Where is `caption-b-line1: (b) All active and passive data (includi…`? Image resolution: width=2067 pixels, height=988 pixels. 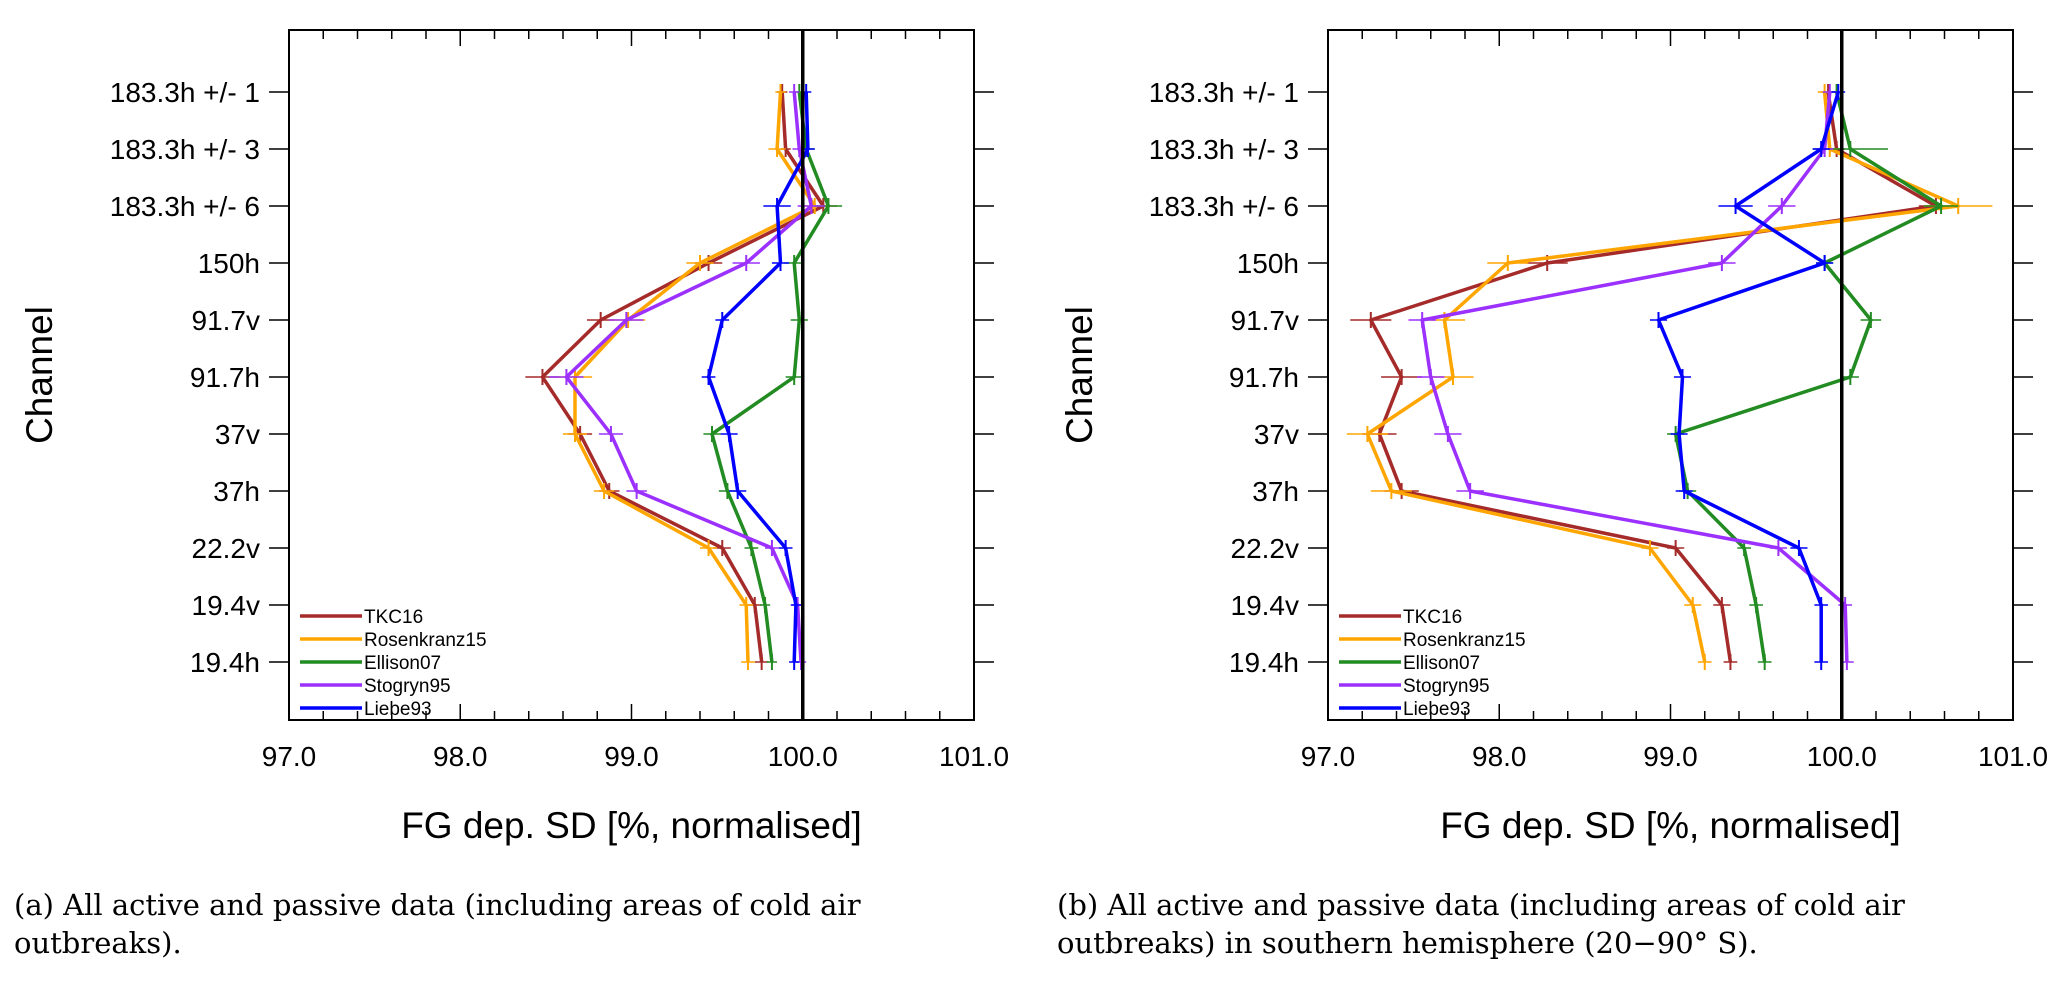 caption-b-line1: (b) All active and passive data (includi… is located at coordinates (1481, 905).